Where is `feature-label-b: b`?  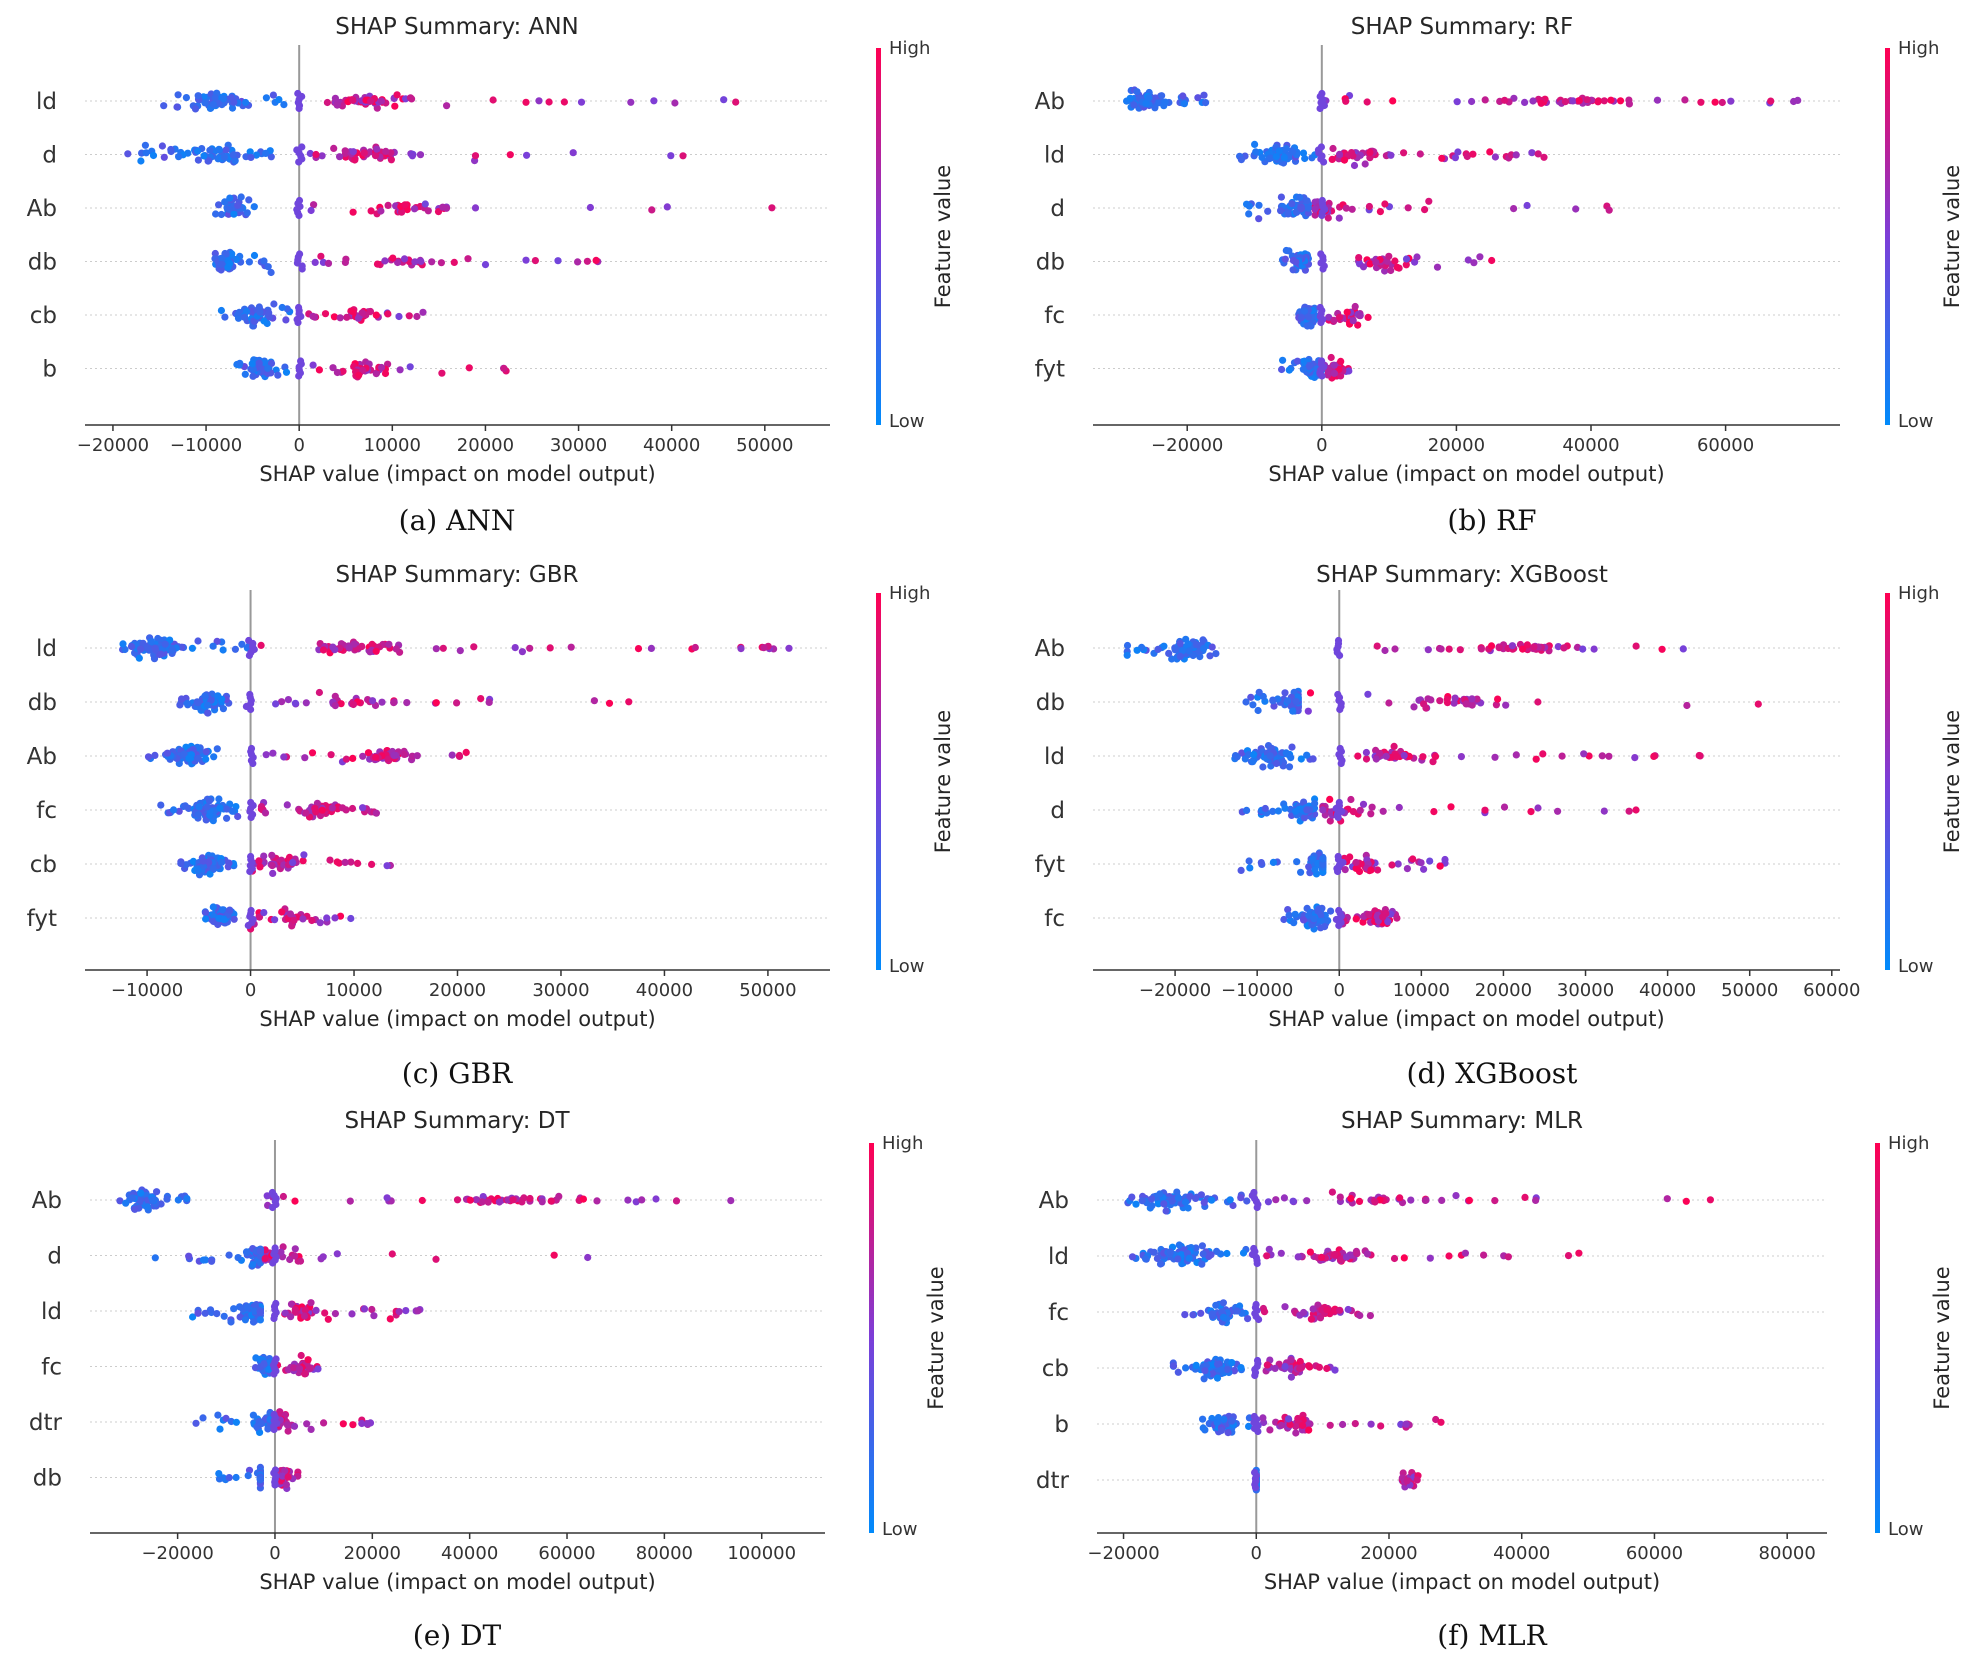 feature-label-b: b is located at coordinates (49, 370).